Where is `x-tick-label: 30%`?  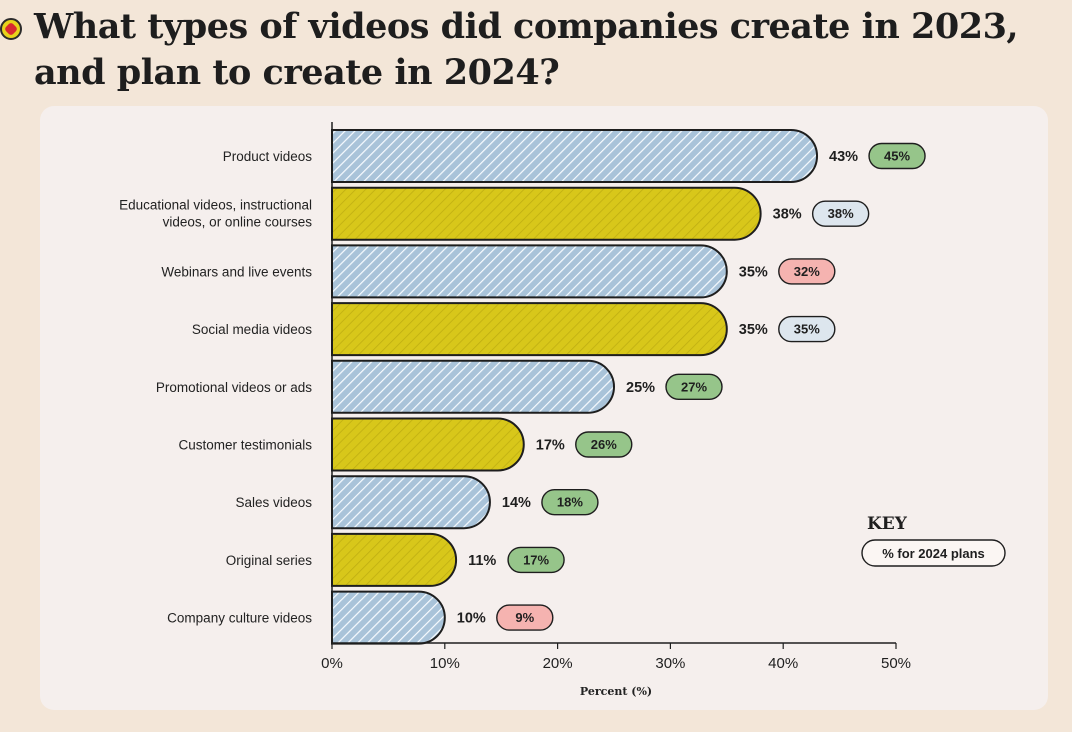 x-tick-label: 30% is located at coordinates (670, 663).